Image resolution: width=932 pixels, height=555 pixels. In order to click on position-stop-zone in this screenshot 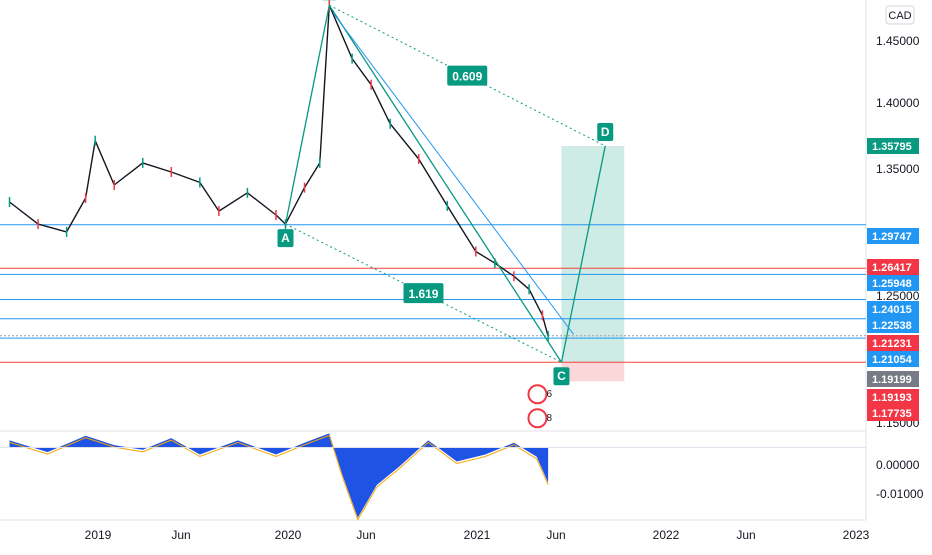, I will do `click(592, 371)`.